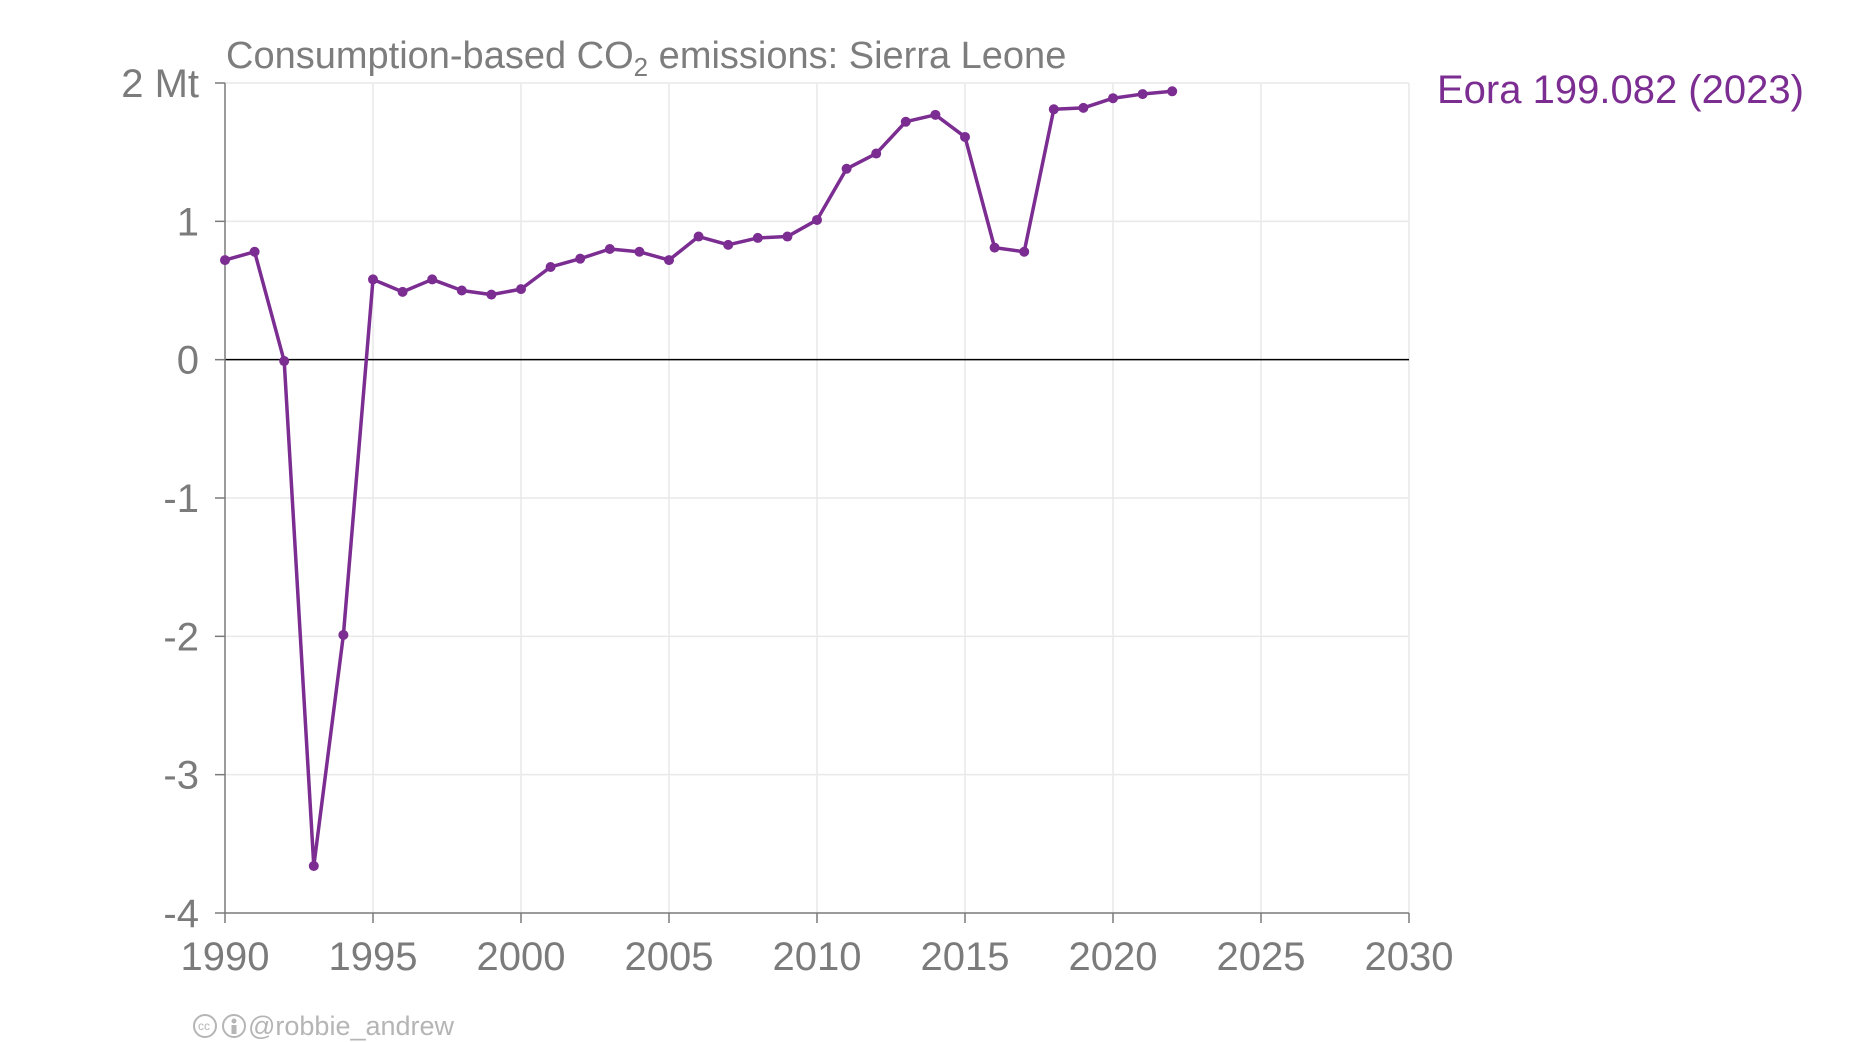  What do you see at coordinates (669, 957) in the screenshot?
I see `x-tick-label: 2005` at bounding box center [669, 957].